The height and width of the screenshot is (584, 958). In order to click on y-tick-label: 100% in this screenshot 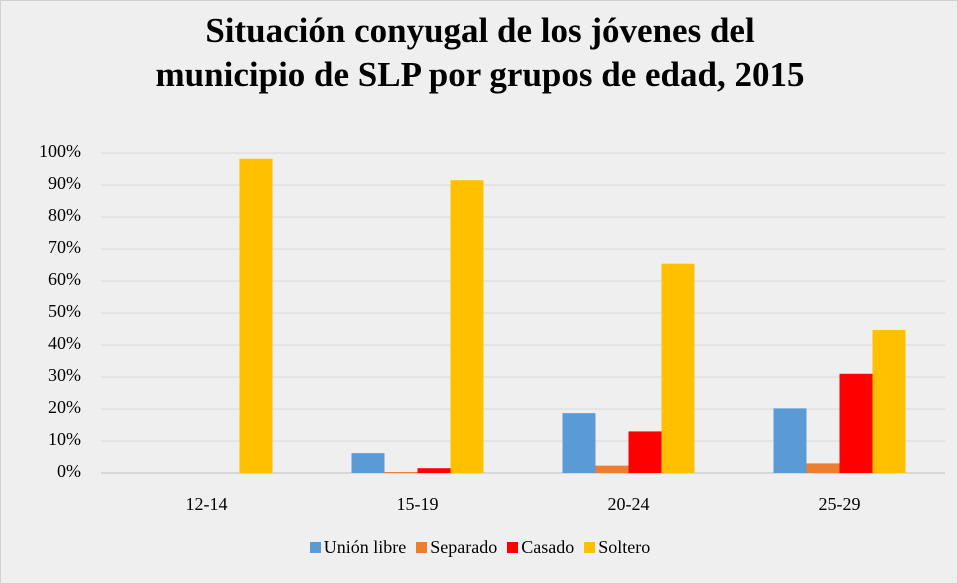, I will do `click(60, 151)`.